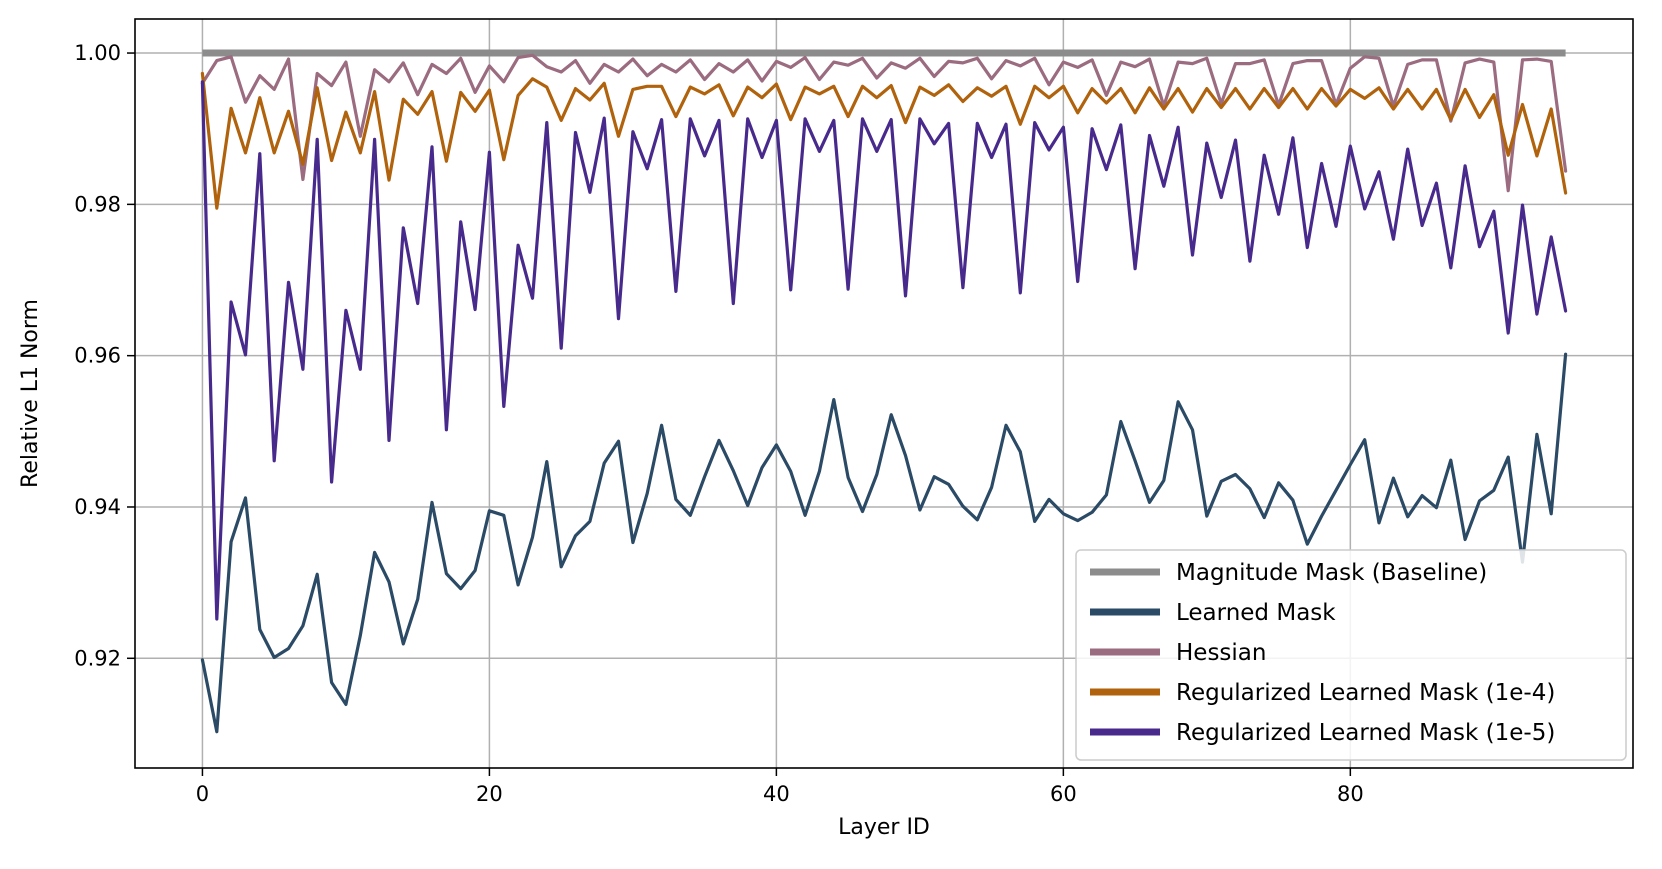  Describe the element at coordinates (202, 794) in the screenshot. I see `x-tick-label: 0` at that location.